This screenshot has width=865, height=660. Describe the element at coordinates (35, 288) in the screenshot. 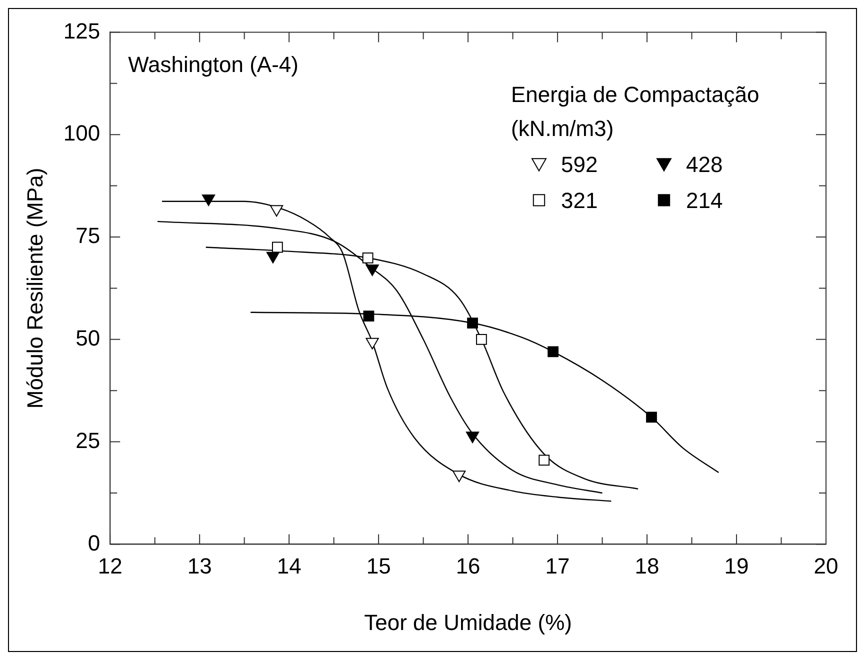

I see `y-axis-title: Módulo Resiliente (MPa)` at that location.